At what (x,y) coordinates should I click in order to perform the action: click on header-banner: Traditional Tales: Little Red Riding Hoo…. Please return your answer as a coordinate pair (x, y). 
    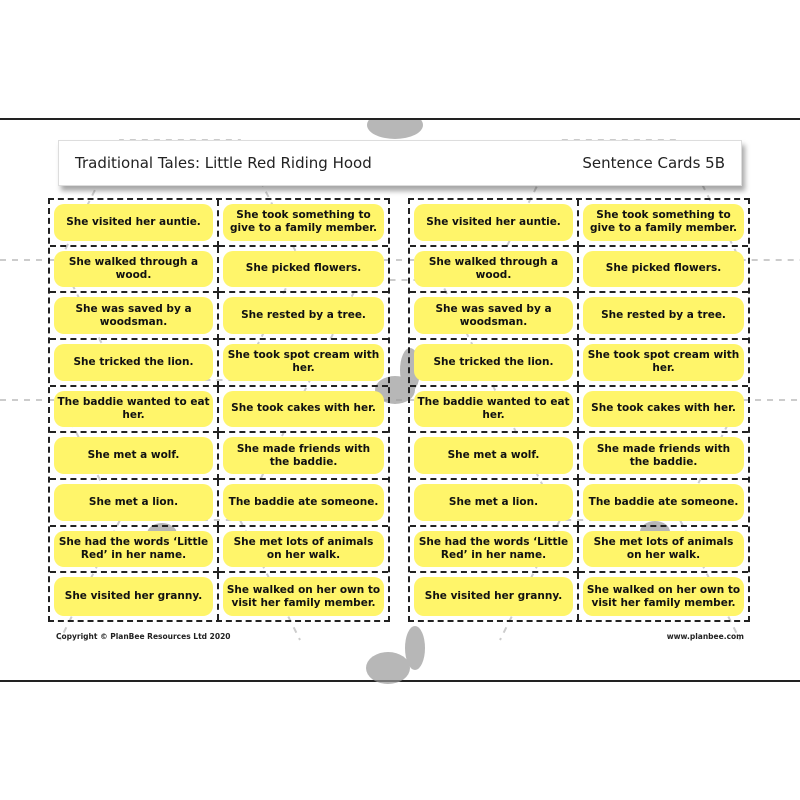
    Looking at the image, I should click on (400, 163).